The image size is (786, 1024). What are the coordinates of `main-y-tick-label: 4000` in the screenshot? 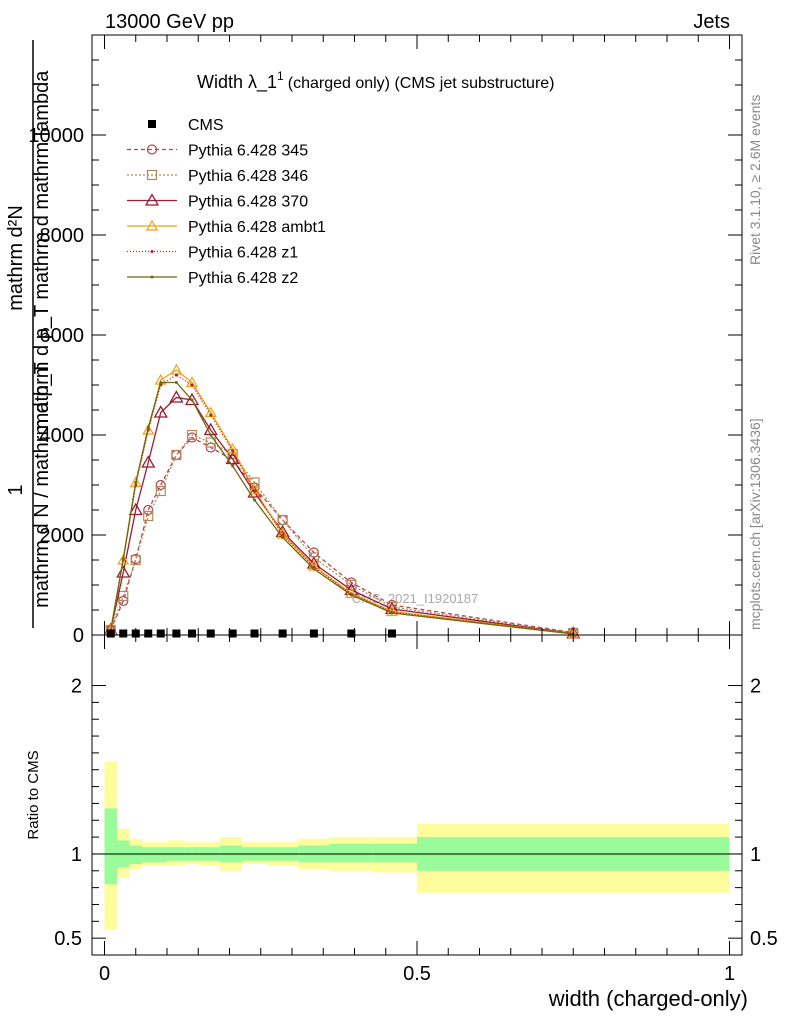 It's located at (62, 436).